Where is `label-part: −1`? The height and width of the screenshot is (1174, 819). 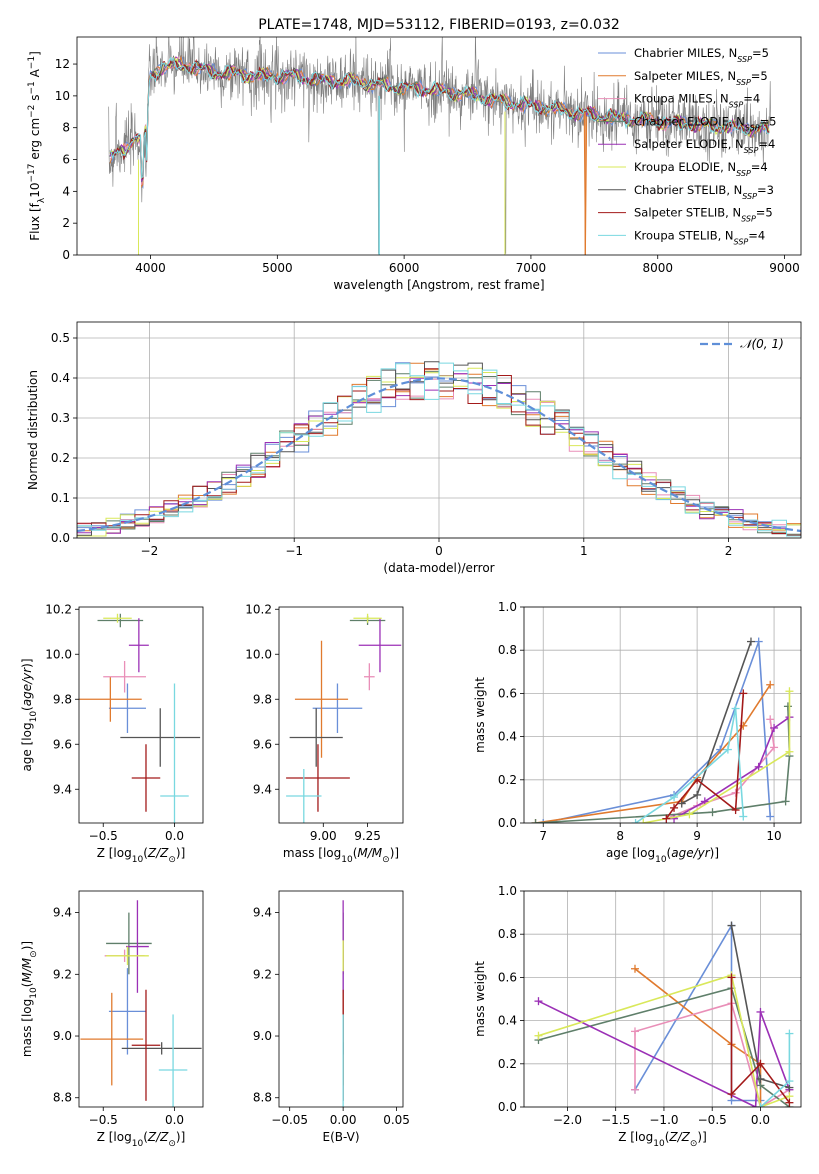 label-part: −1 is located at coordinates (32, 62).